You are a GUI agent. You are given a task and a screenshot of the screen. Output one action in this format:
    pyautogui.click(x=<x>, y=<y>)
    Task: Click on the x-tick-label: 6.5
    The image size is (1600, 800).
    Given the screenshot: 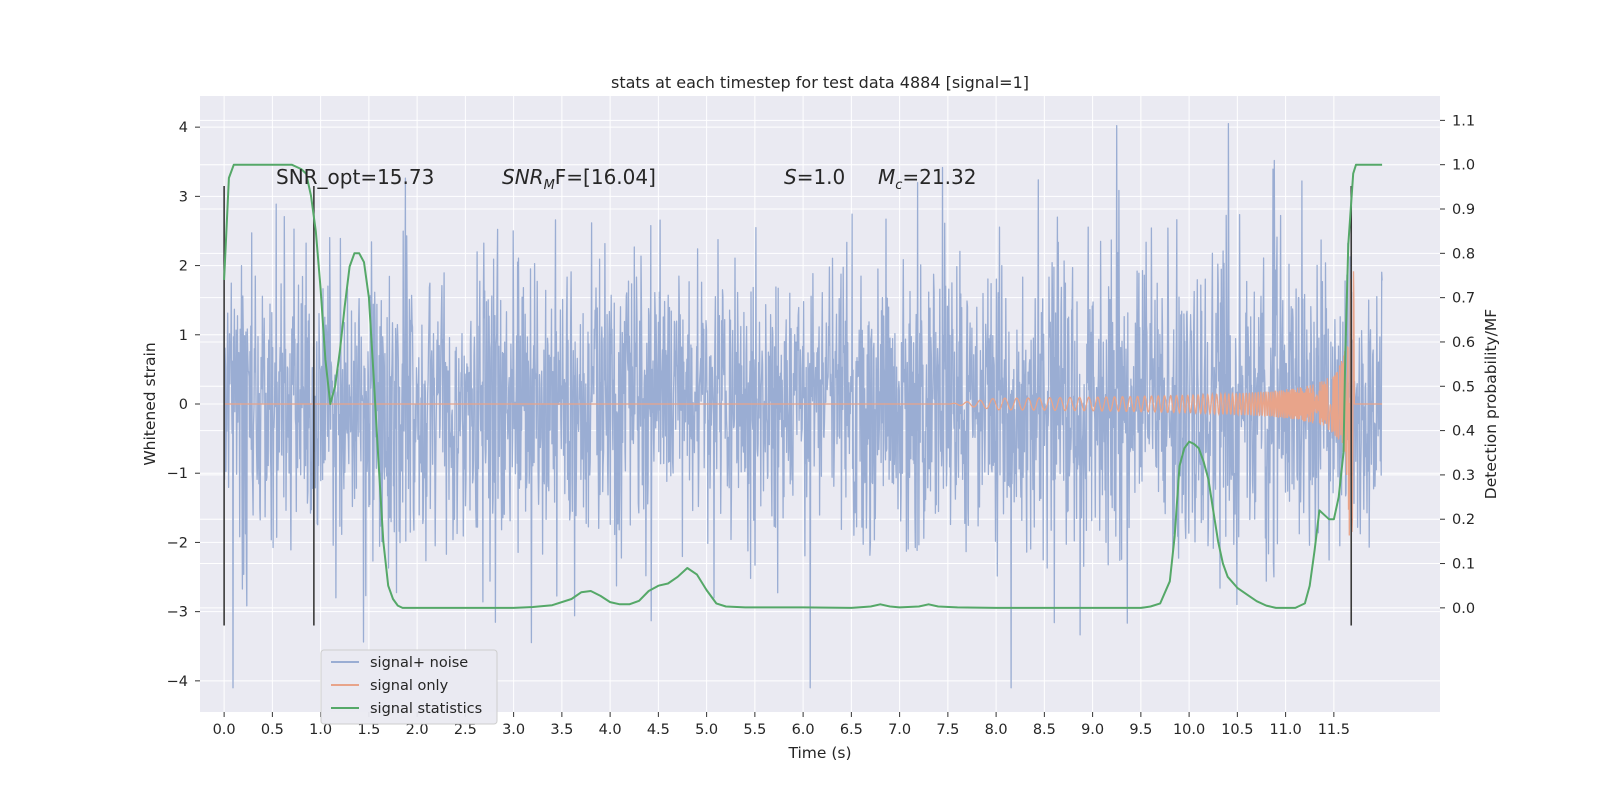 What is the action you would take?
    pyautogui.click(x=851, y=730)
    